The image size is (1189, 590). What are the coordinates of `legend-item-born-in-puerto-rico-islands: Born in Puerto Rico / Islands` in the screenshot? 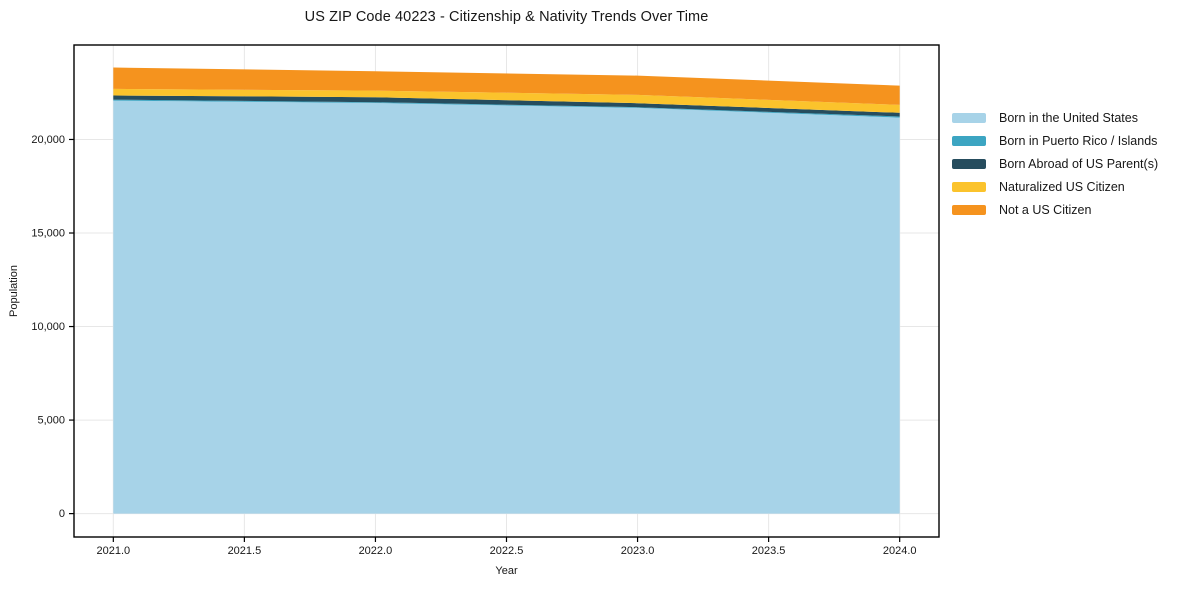 It's located at (1055, 140).